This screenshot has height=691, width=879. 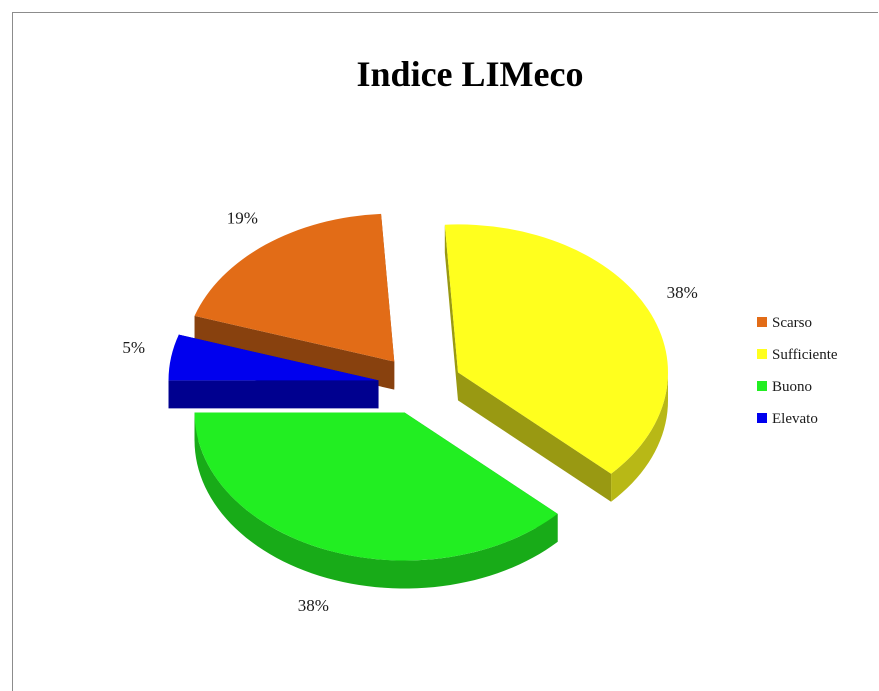 I want to click on legend-item-buono: Buono, so click(x=784, y=387).